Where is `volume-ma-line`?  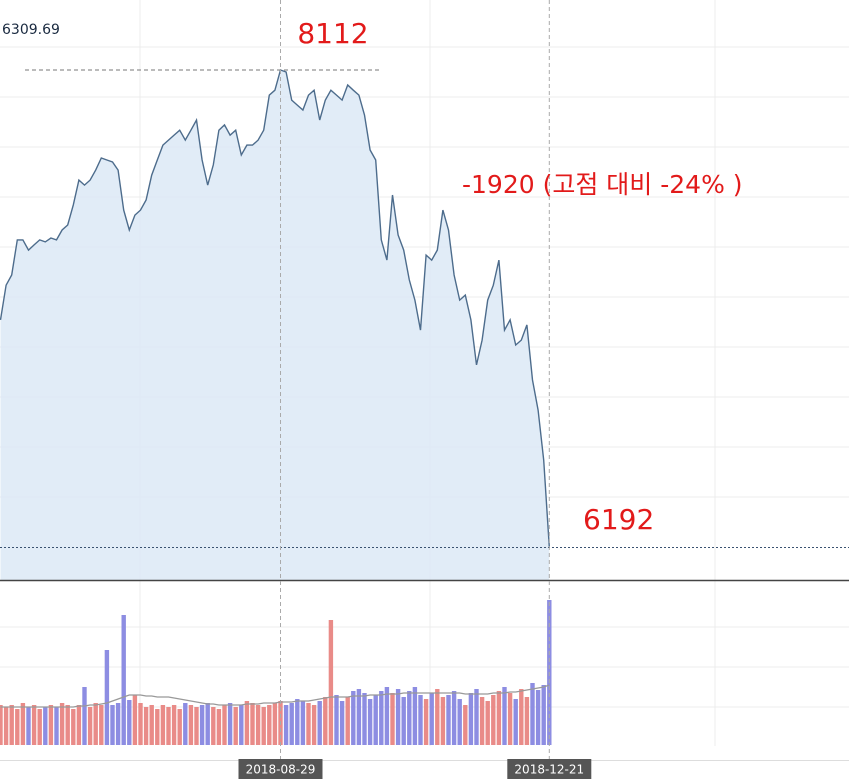
volume-ma-line is located at coordinates (275, 696).